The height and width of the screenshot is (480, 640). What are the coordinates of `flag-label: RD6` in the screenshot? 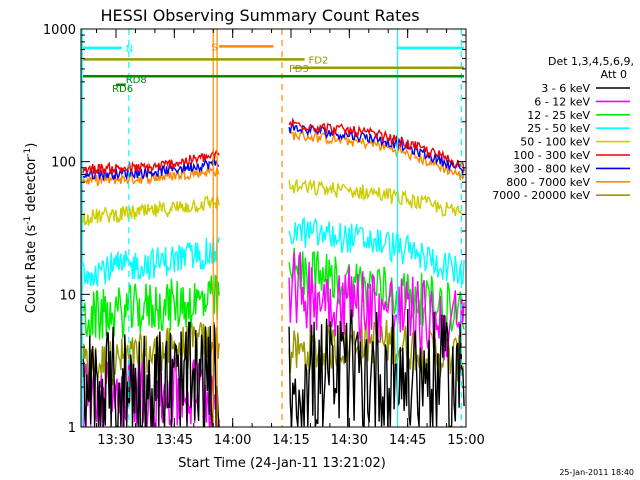 It's located at (122, 89).